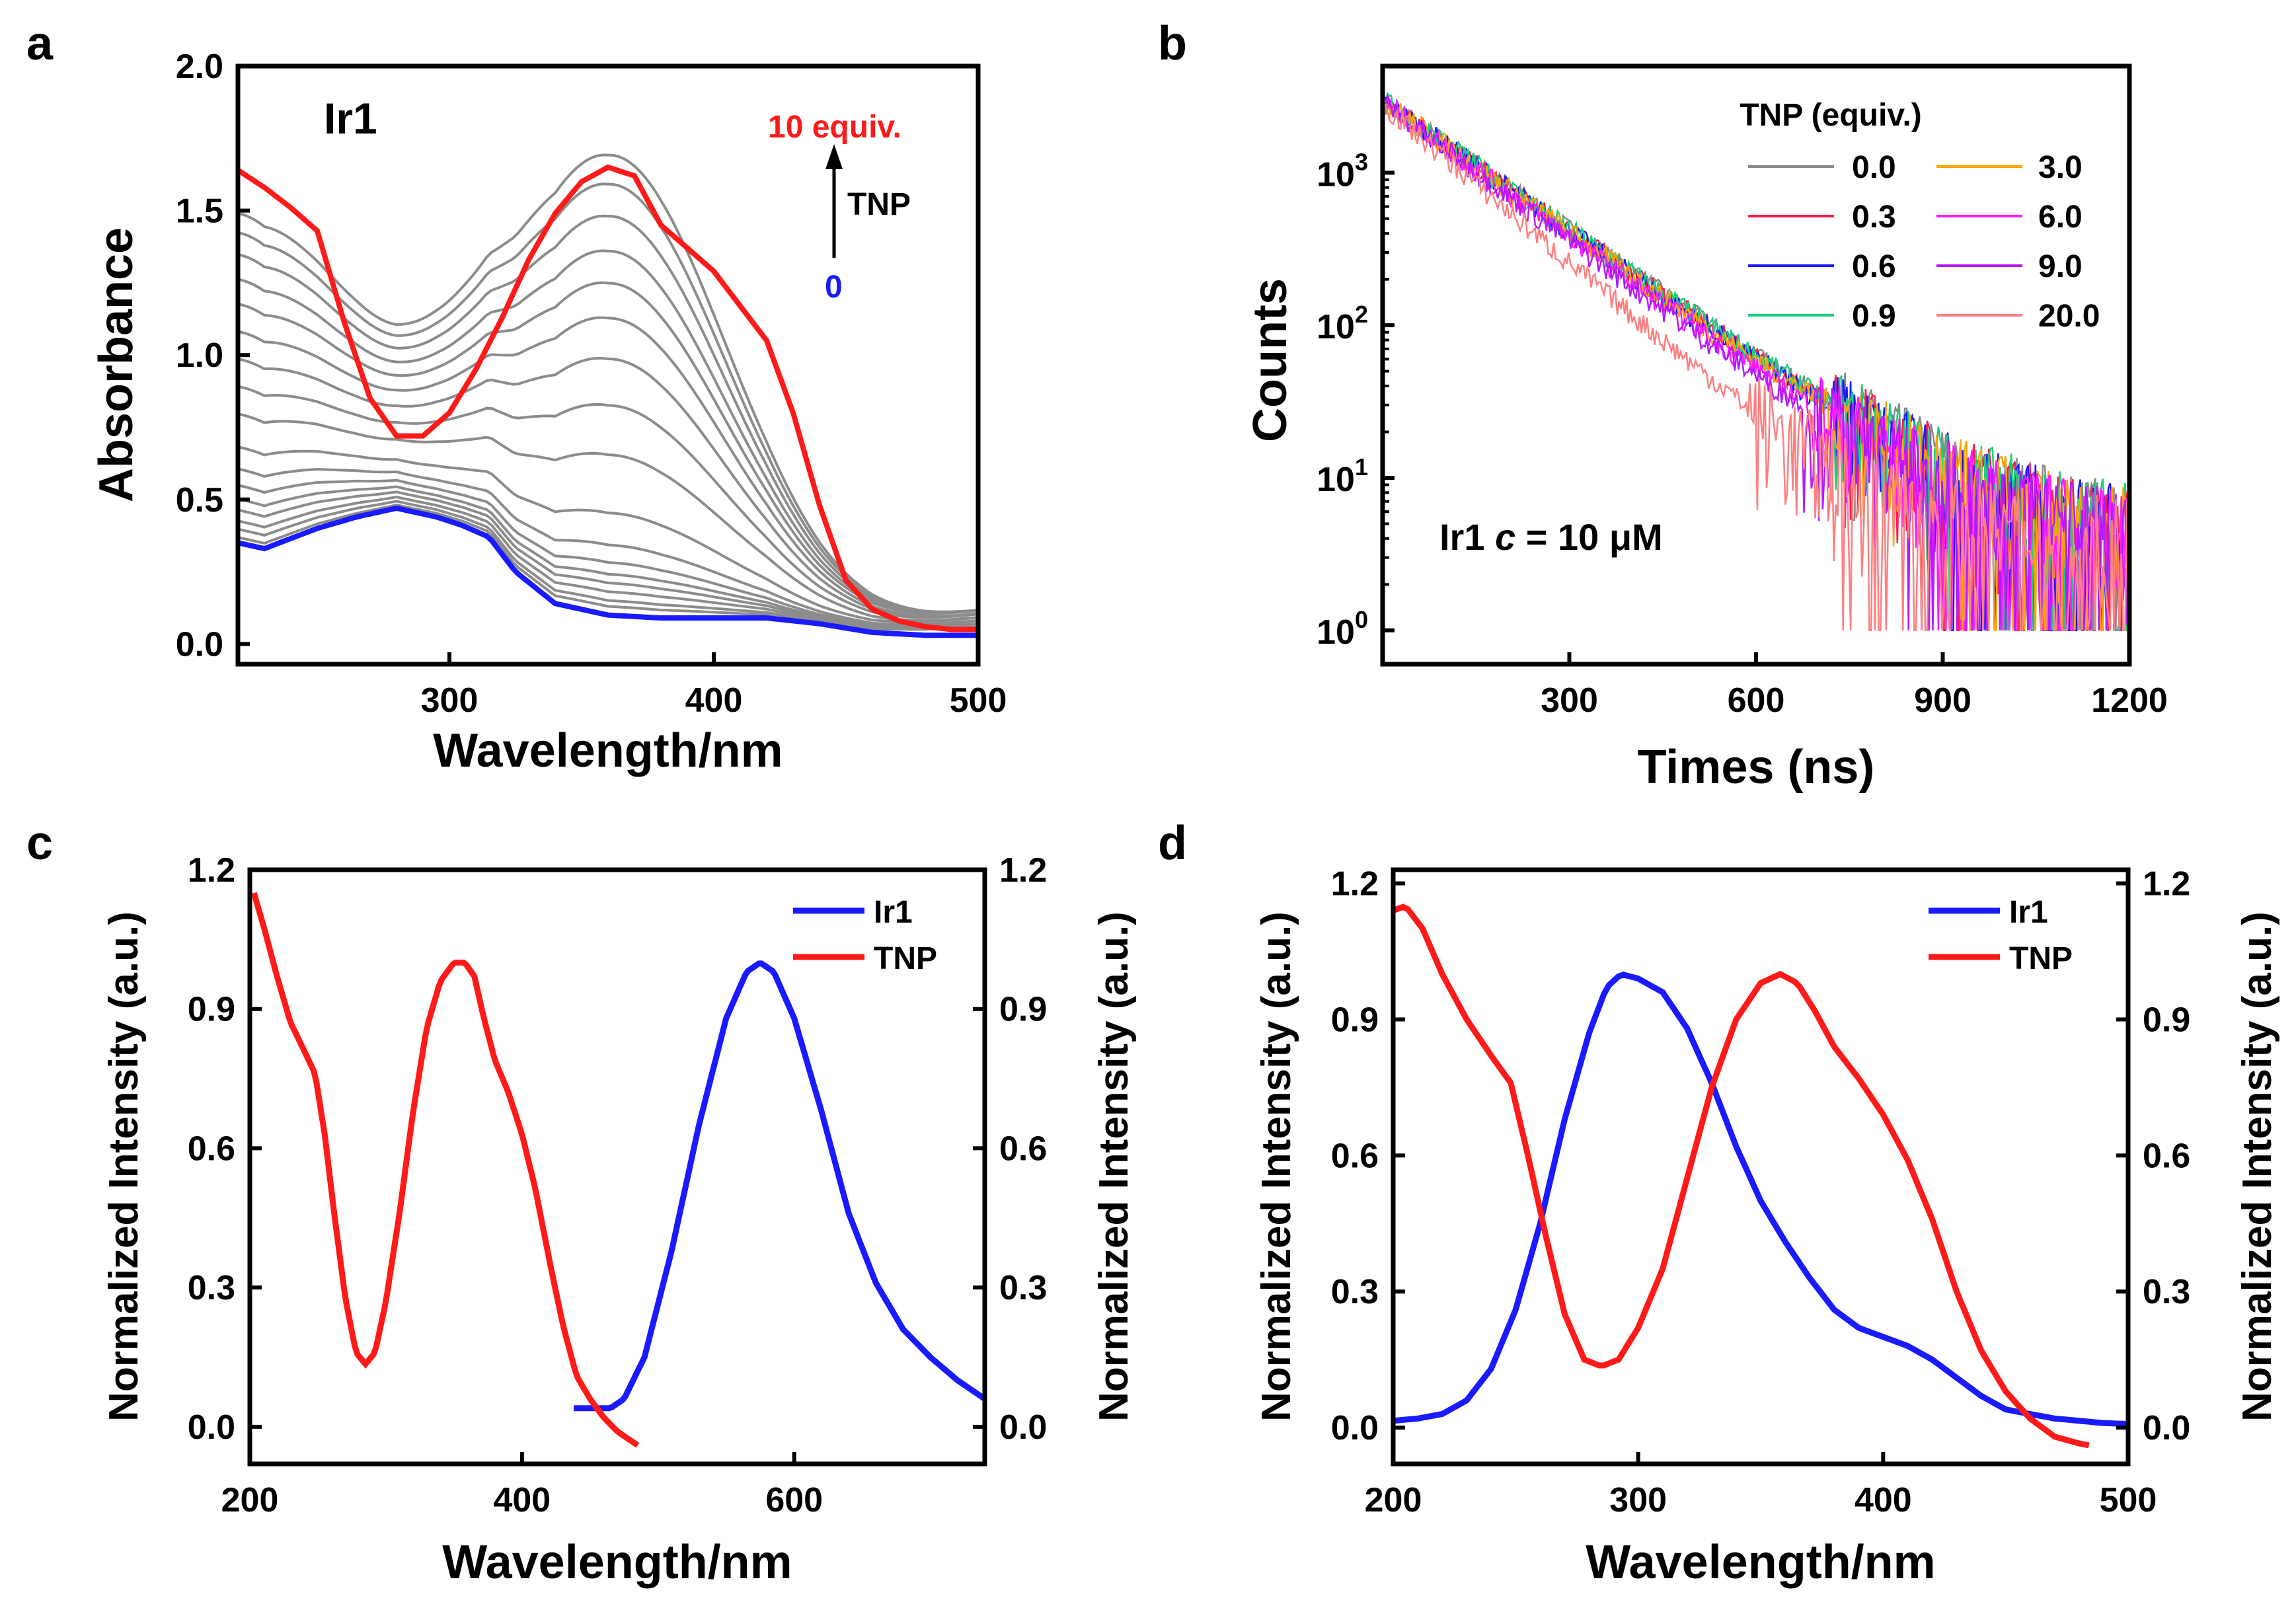 The image size is (2296, 1604). What do you see at coordinates (124, 1166) in the screenshot?
I see `panel-c-y-label: Normalized Intensity (a.u.)` at bounding box center [124, 1166].